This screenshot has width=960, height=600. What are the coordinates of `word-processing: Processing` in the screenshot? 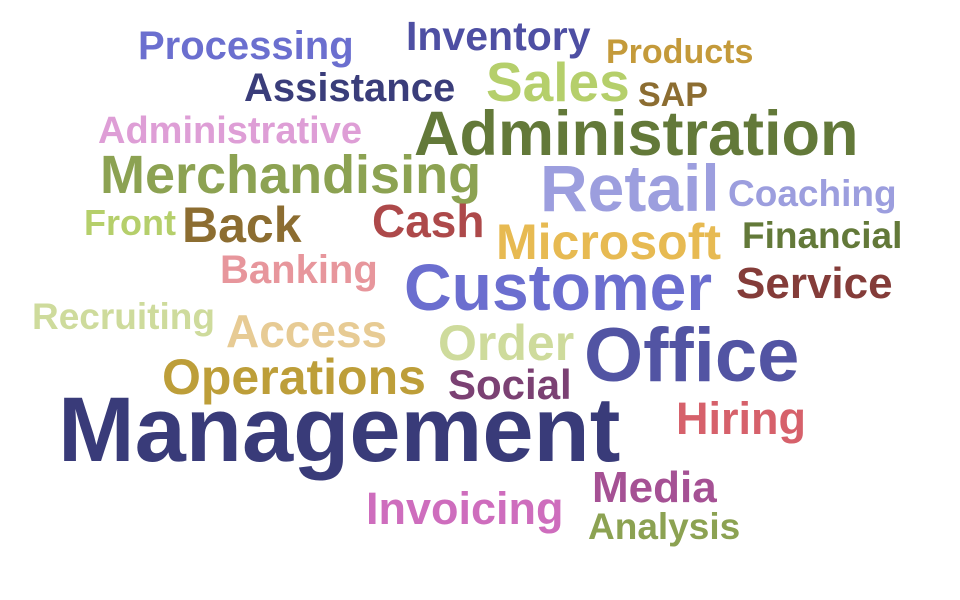 It's located at (246, 46).